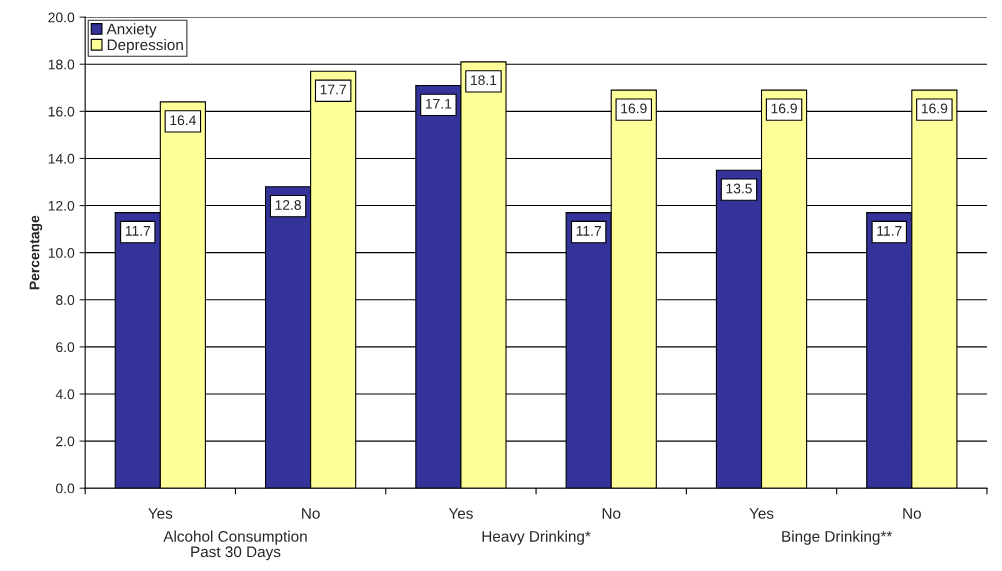  What do you see at coordinates (61, 111) in the screenshot?
I see `y-tick-label: 16.0` at bounding box center [61, 111].